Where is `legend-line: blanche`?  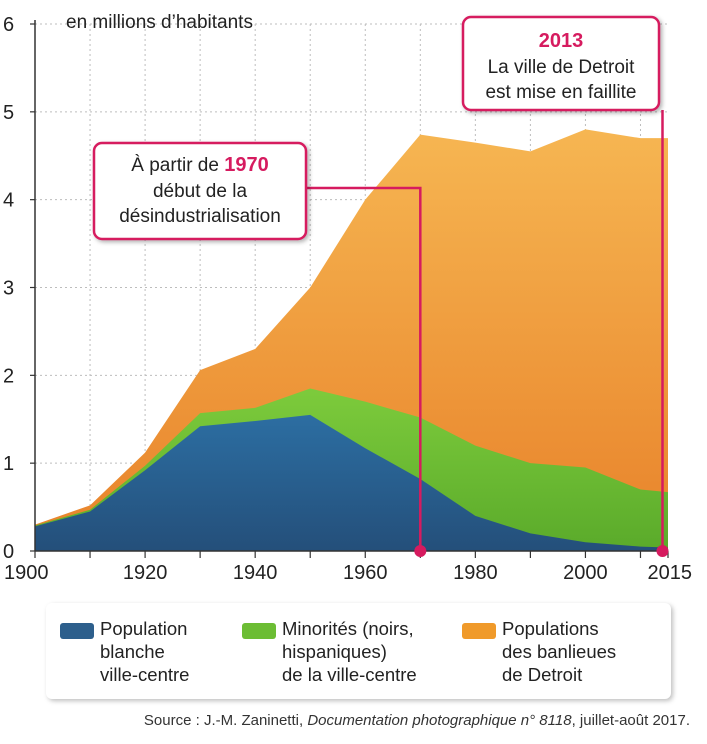 legend-line: blanche is located at coordinates (132, 651).